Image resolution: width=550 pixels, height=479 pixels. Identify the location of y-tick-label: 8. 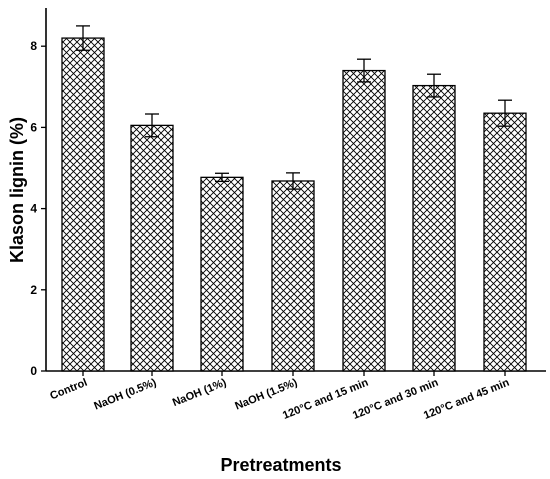
(33, 46).